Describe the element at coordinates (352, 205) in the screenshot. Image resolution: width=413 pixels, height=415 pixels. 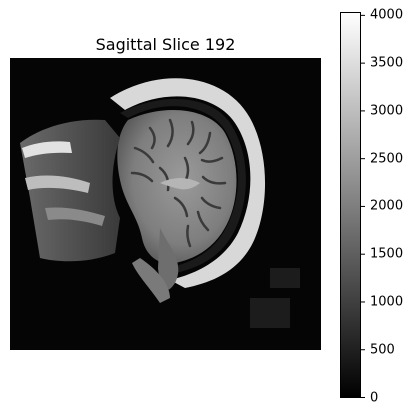
I see `colorbar` at that location.